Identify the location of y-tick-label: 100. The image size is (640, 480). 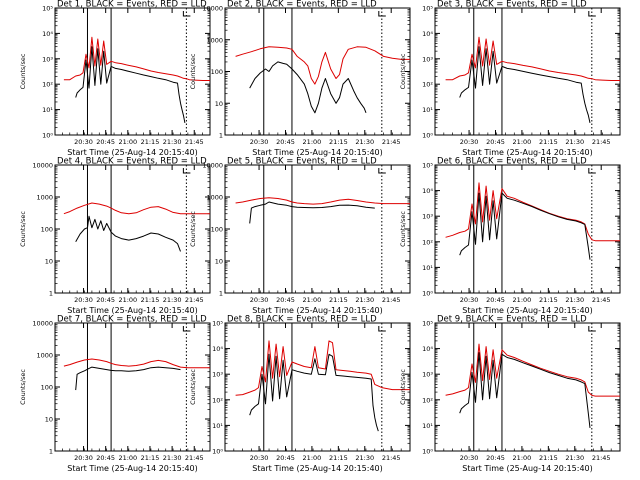
(217, 72).